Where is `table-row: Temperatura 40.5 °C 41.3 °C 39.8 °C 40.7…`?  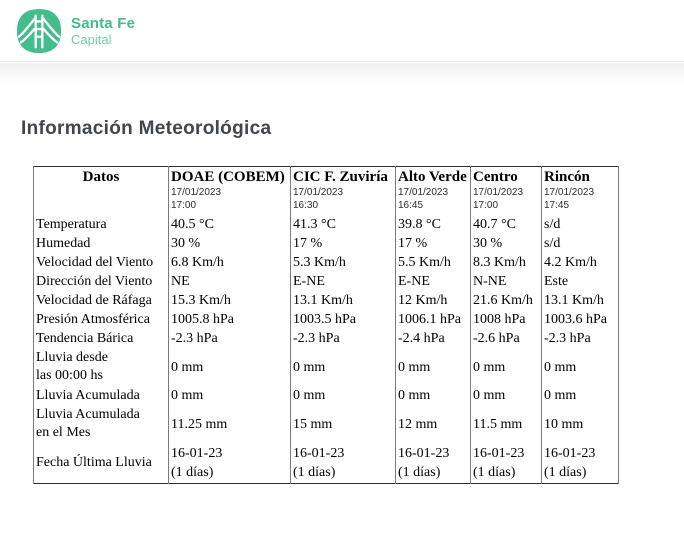 table-row: Temperatura 40.5 °C 41.3 °C 39.8 °C 40.7… is located at coordinates (326, 225).